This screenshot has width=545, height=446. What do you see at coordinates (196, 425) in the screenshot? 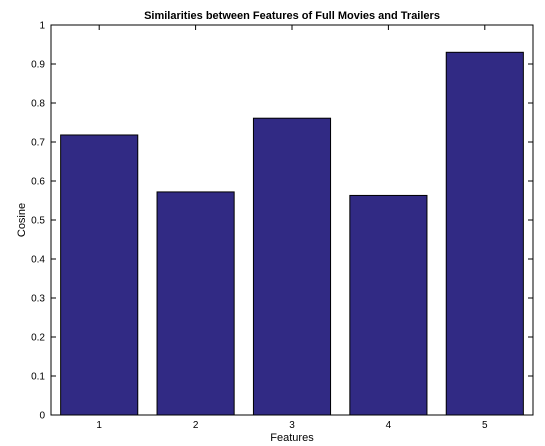
I see `x-tick-label: 2` at bounding box center [196, 425].